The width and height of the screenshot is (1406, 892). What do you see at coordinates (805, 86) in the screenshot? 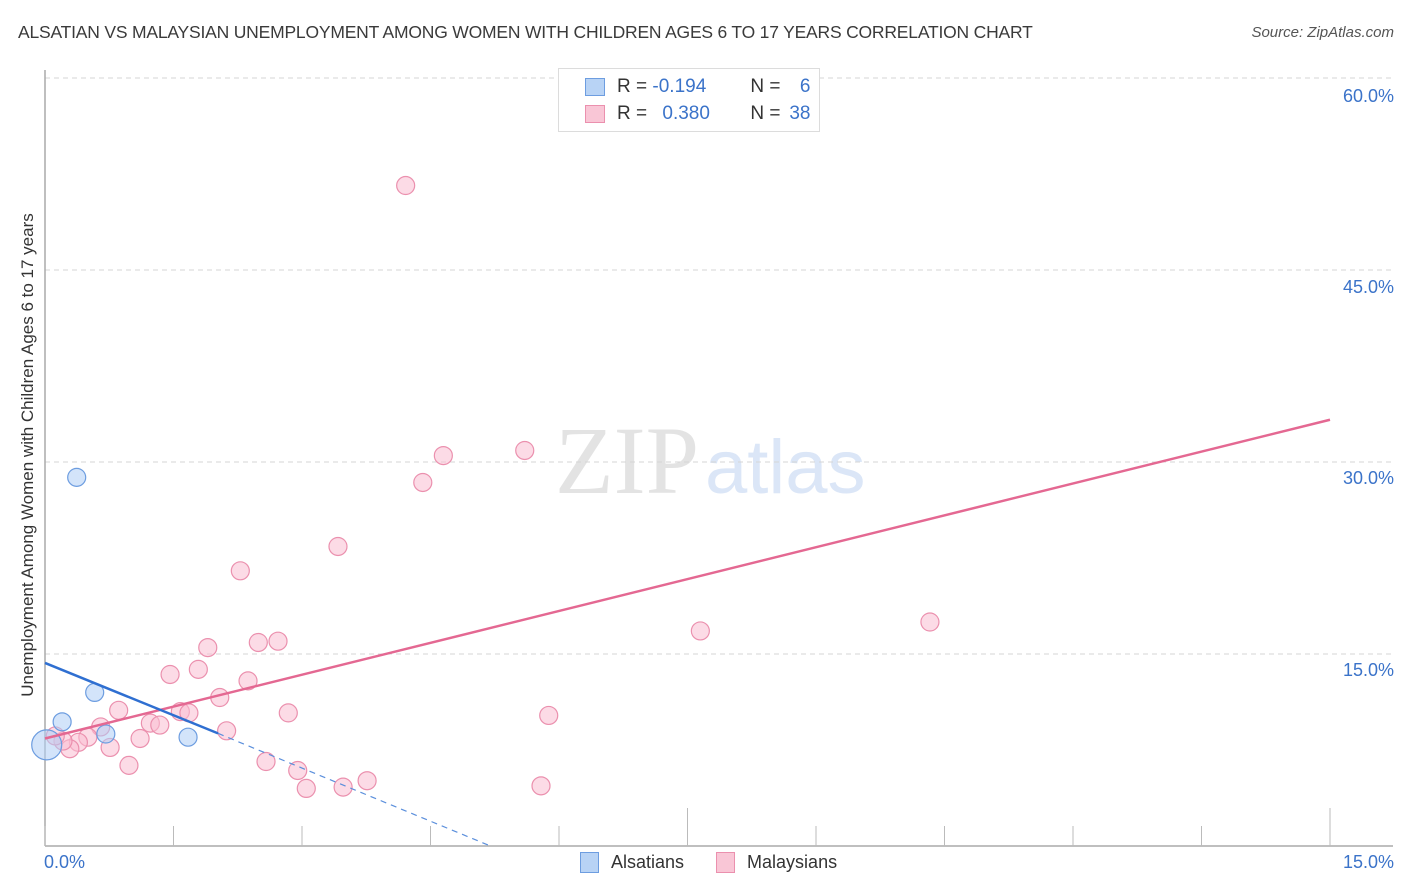
I see `n-value: 6` at bounding box center [805, 86].